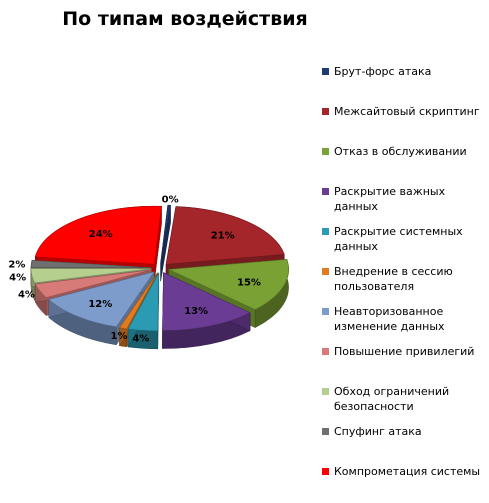 This screenshot has height=503, width=489. I want to click on legend-label: Спуфинг атака, so click(378, 431).